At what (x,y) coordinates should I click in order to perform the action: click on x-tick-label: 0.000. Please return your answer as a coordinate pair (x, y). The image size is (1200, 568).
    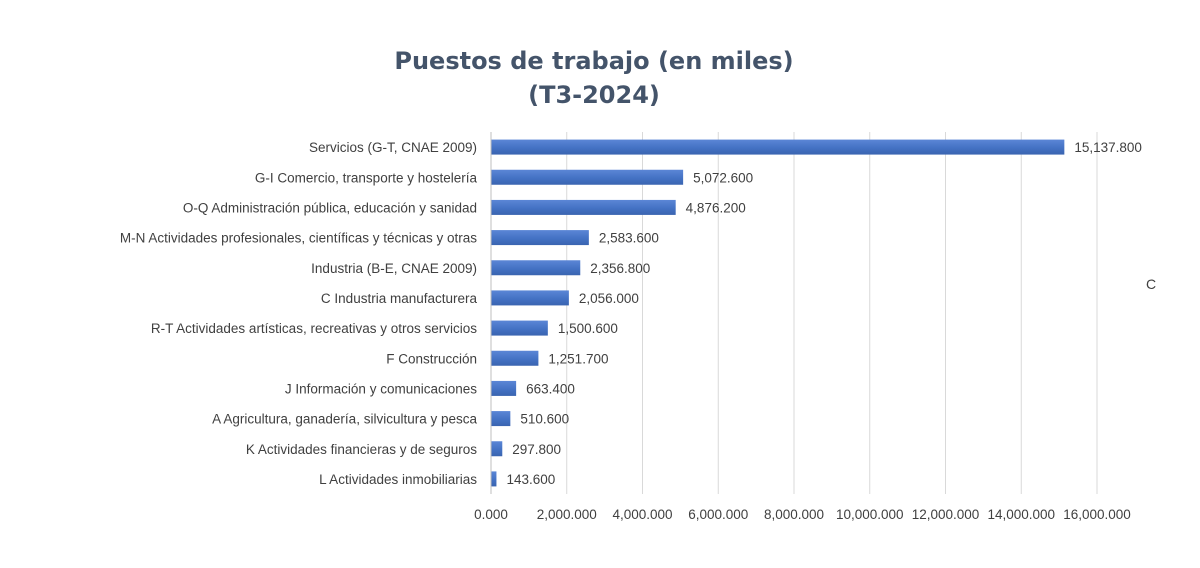
    Looking at the image, I should click on (491, 514).